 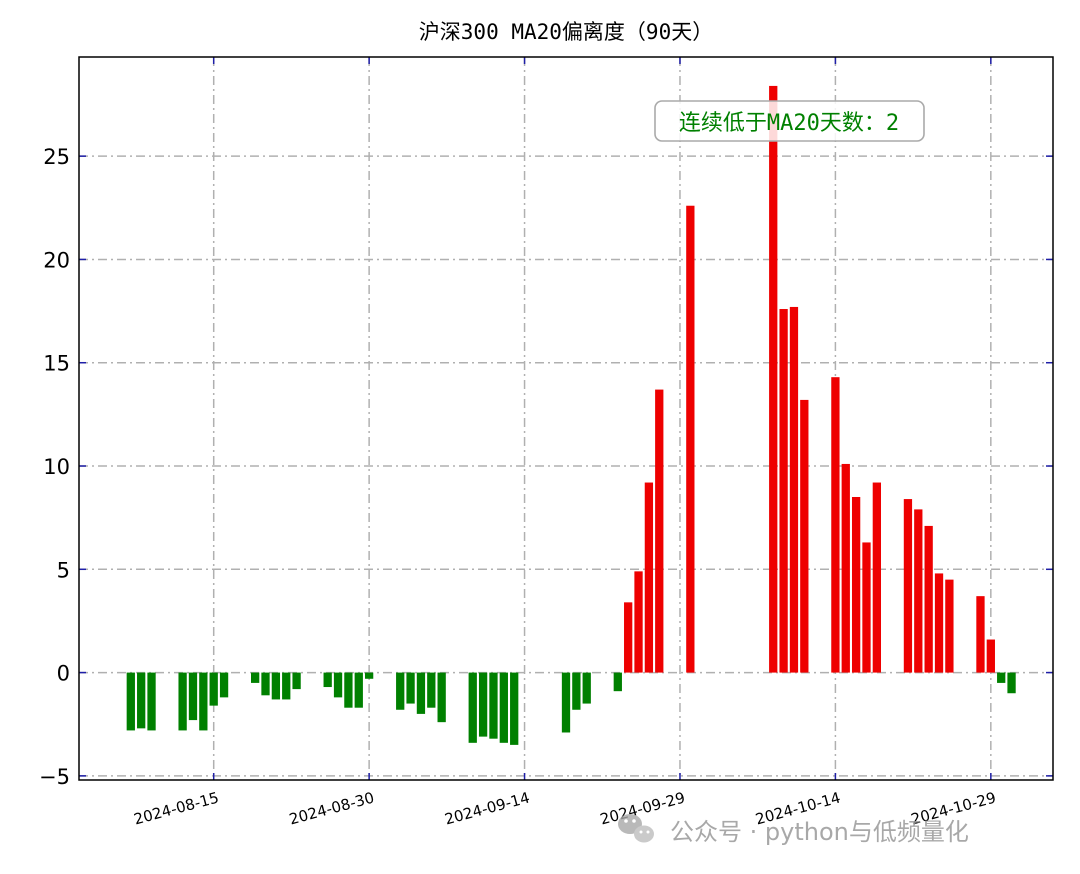 I want to click on watermark: 公众号 · python与低频量化, so click(x=793, y=830).